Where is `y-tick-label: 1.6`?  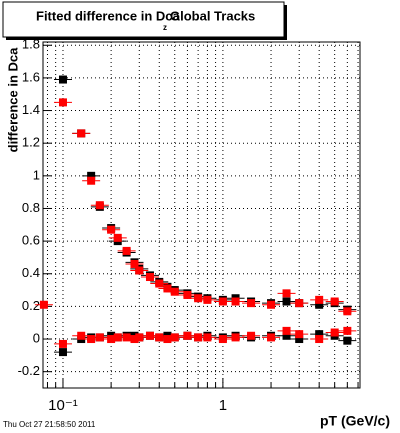 y-tick-label: 1.6 is located at coordinates (31, 76).